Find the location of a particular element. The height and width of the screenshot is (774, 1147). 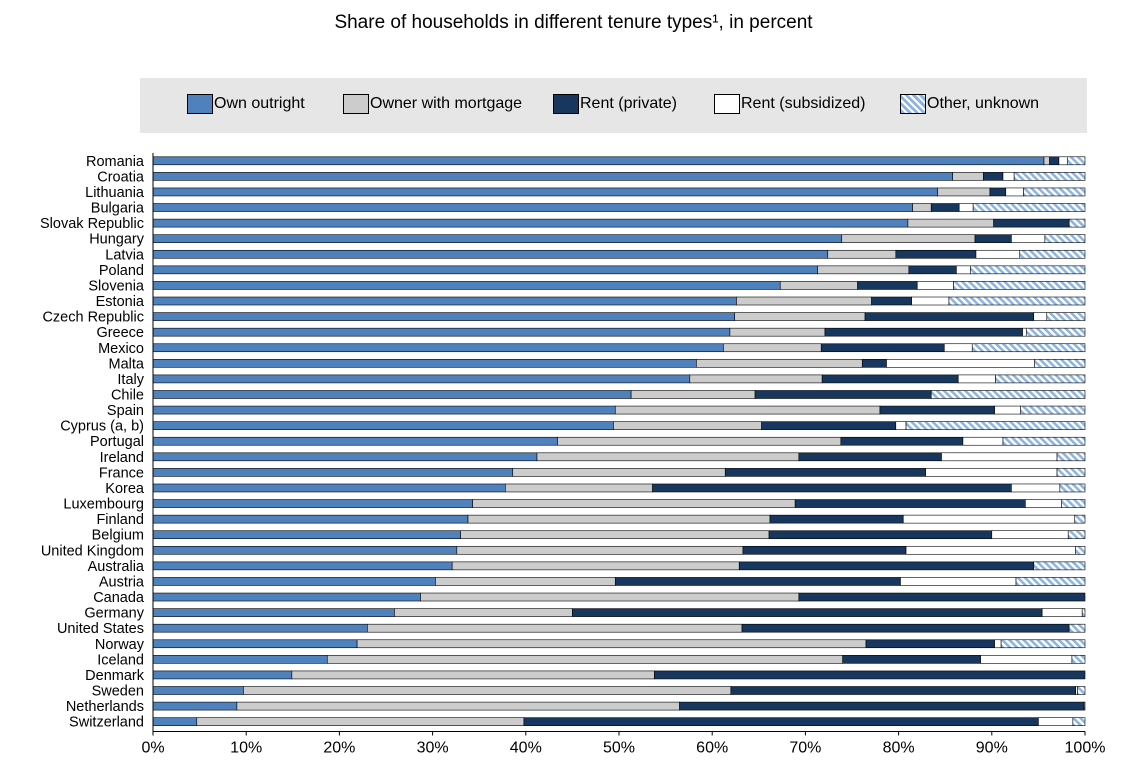

bar-slovenia-rent-subsidized is located at coordinates (935, 285).